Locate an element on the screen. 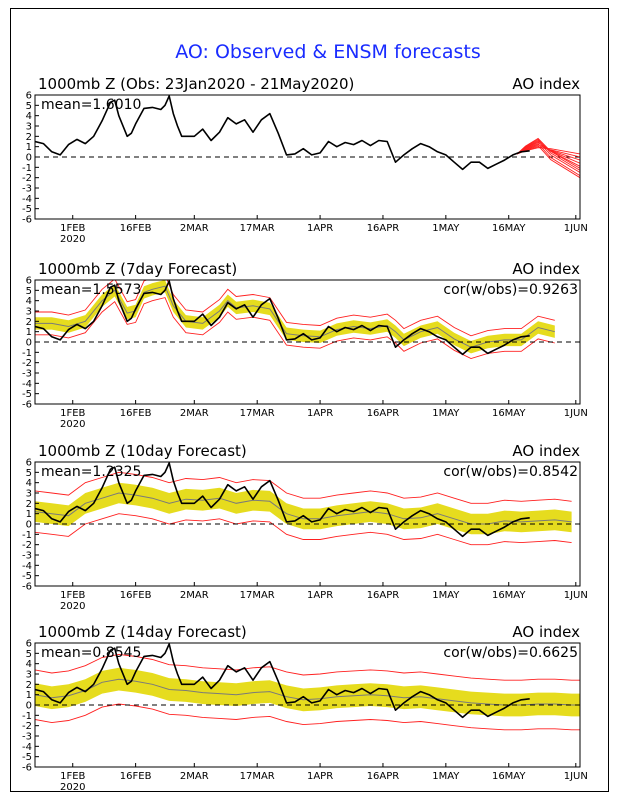  panel-title: 1000mb Z (14day Forecast) is located at coordinates (142, 632).